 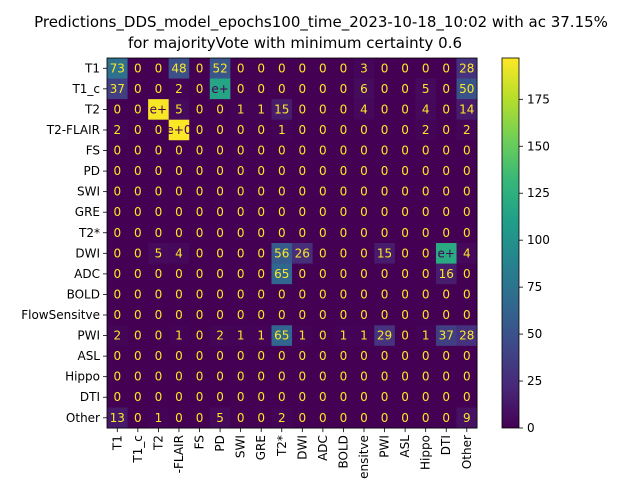 I want to click on cell-value-label: 2, so click(x=220, y=336).